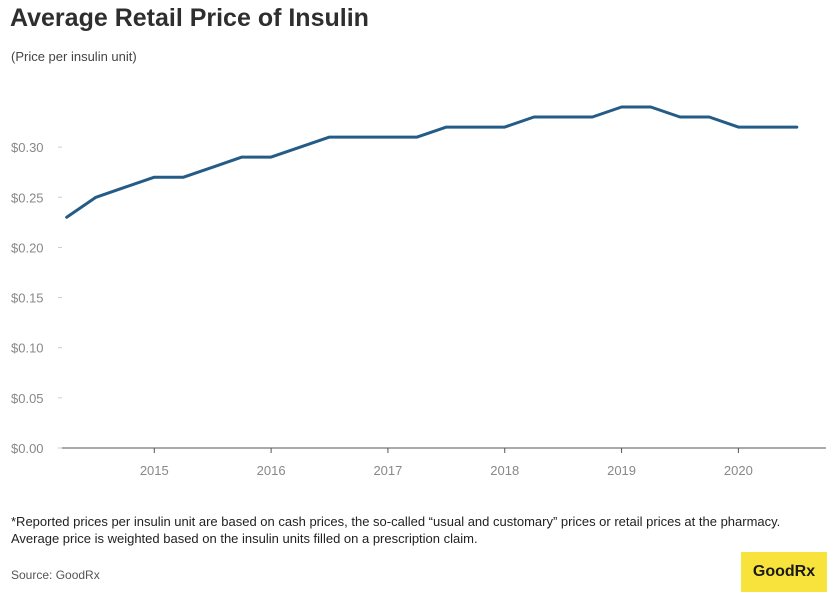 The height and width of the screenshot is (600, 840). What do you see at coordinates (189, 18) in the screenshot?
I see `chart-title: Average Retail Price of Insulin` at bounding box center [189, 18].